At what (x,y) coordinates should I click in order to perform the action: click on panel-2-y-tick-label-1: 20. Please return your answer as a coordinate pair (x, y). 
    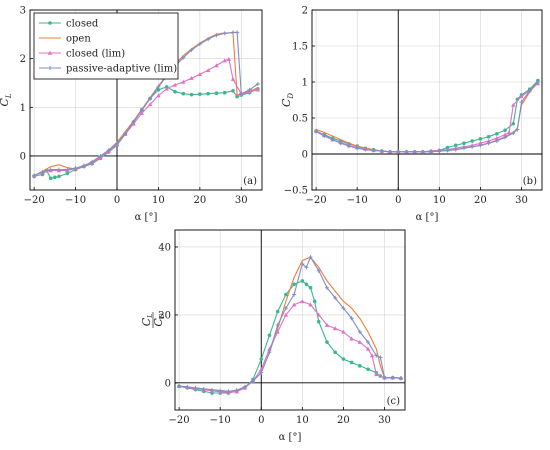
    Looking at the image, I should click on (164, 315).